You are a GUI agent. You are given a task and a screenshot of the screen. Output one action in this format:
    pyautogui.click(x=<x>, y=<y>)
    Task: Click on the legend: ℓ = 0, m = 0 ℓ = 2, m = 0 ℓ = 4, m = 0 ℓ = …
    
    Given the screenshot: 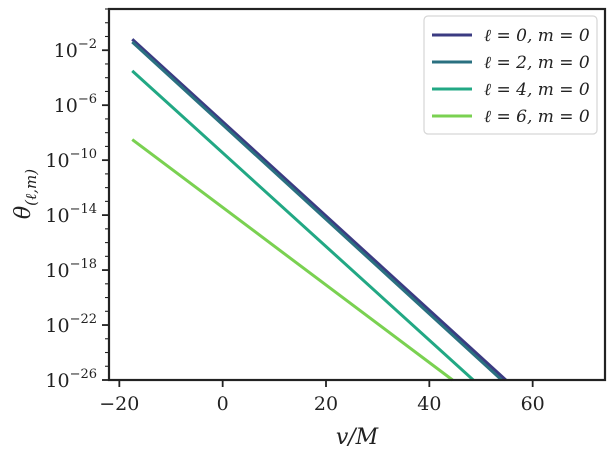 What is the action you would take?
    pyautogui.click(x=510, y=75)
    